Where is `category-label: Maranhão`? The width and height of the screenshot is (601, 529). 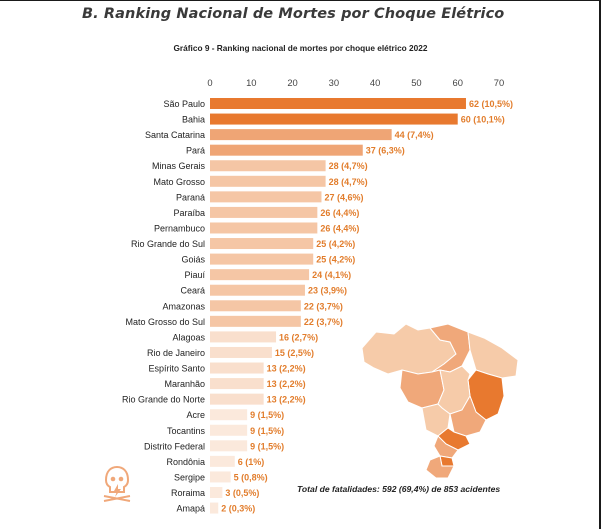
category-label: Maranhão is located at coordinates (184, 384).